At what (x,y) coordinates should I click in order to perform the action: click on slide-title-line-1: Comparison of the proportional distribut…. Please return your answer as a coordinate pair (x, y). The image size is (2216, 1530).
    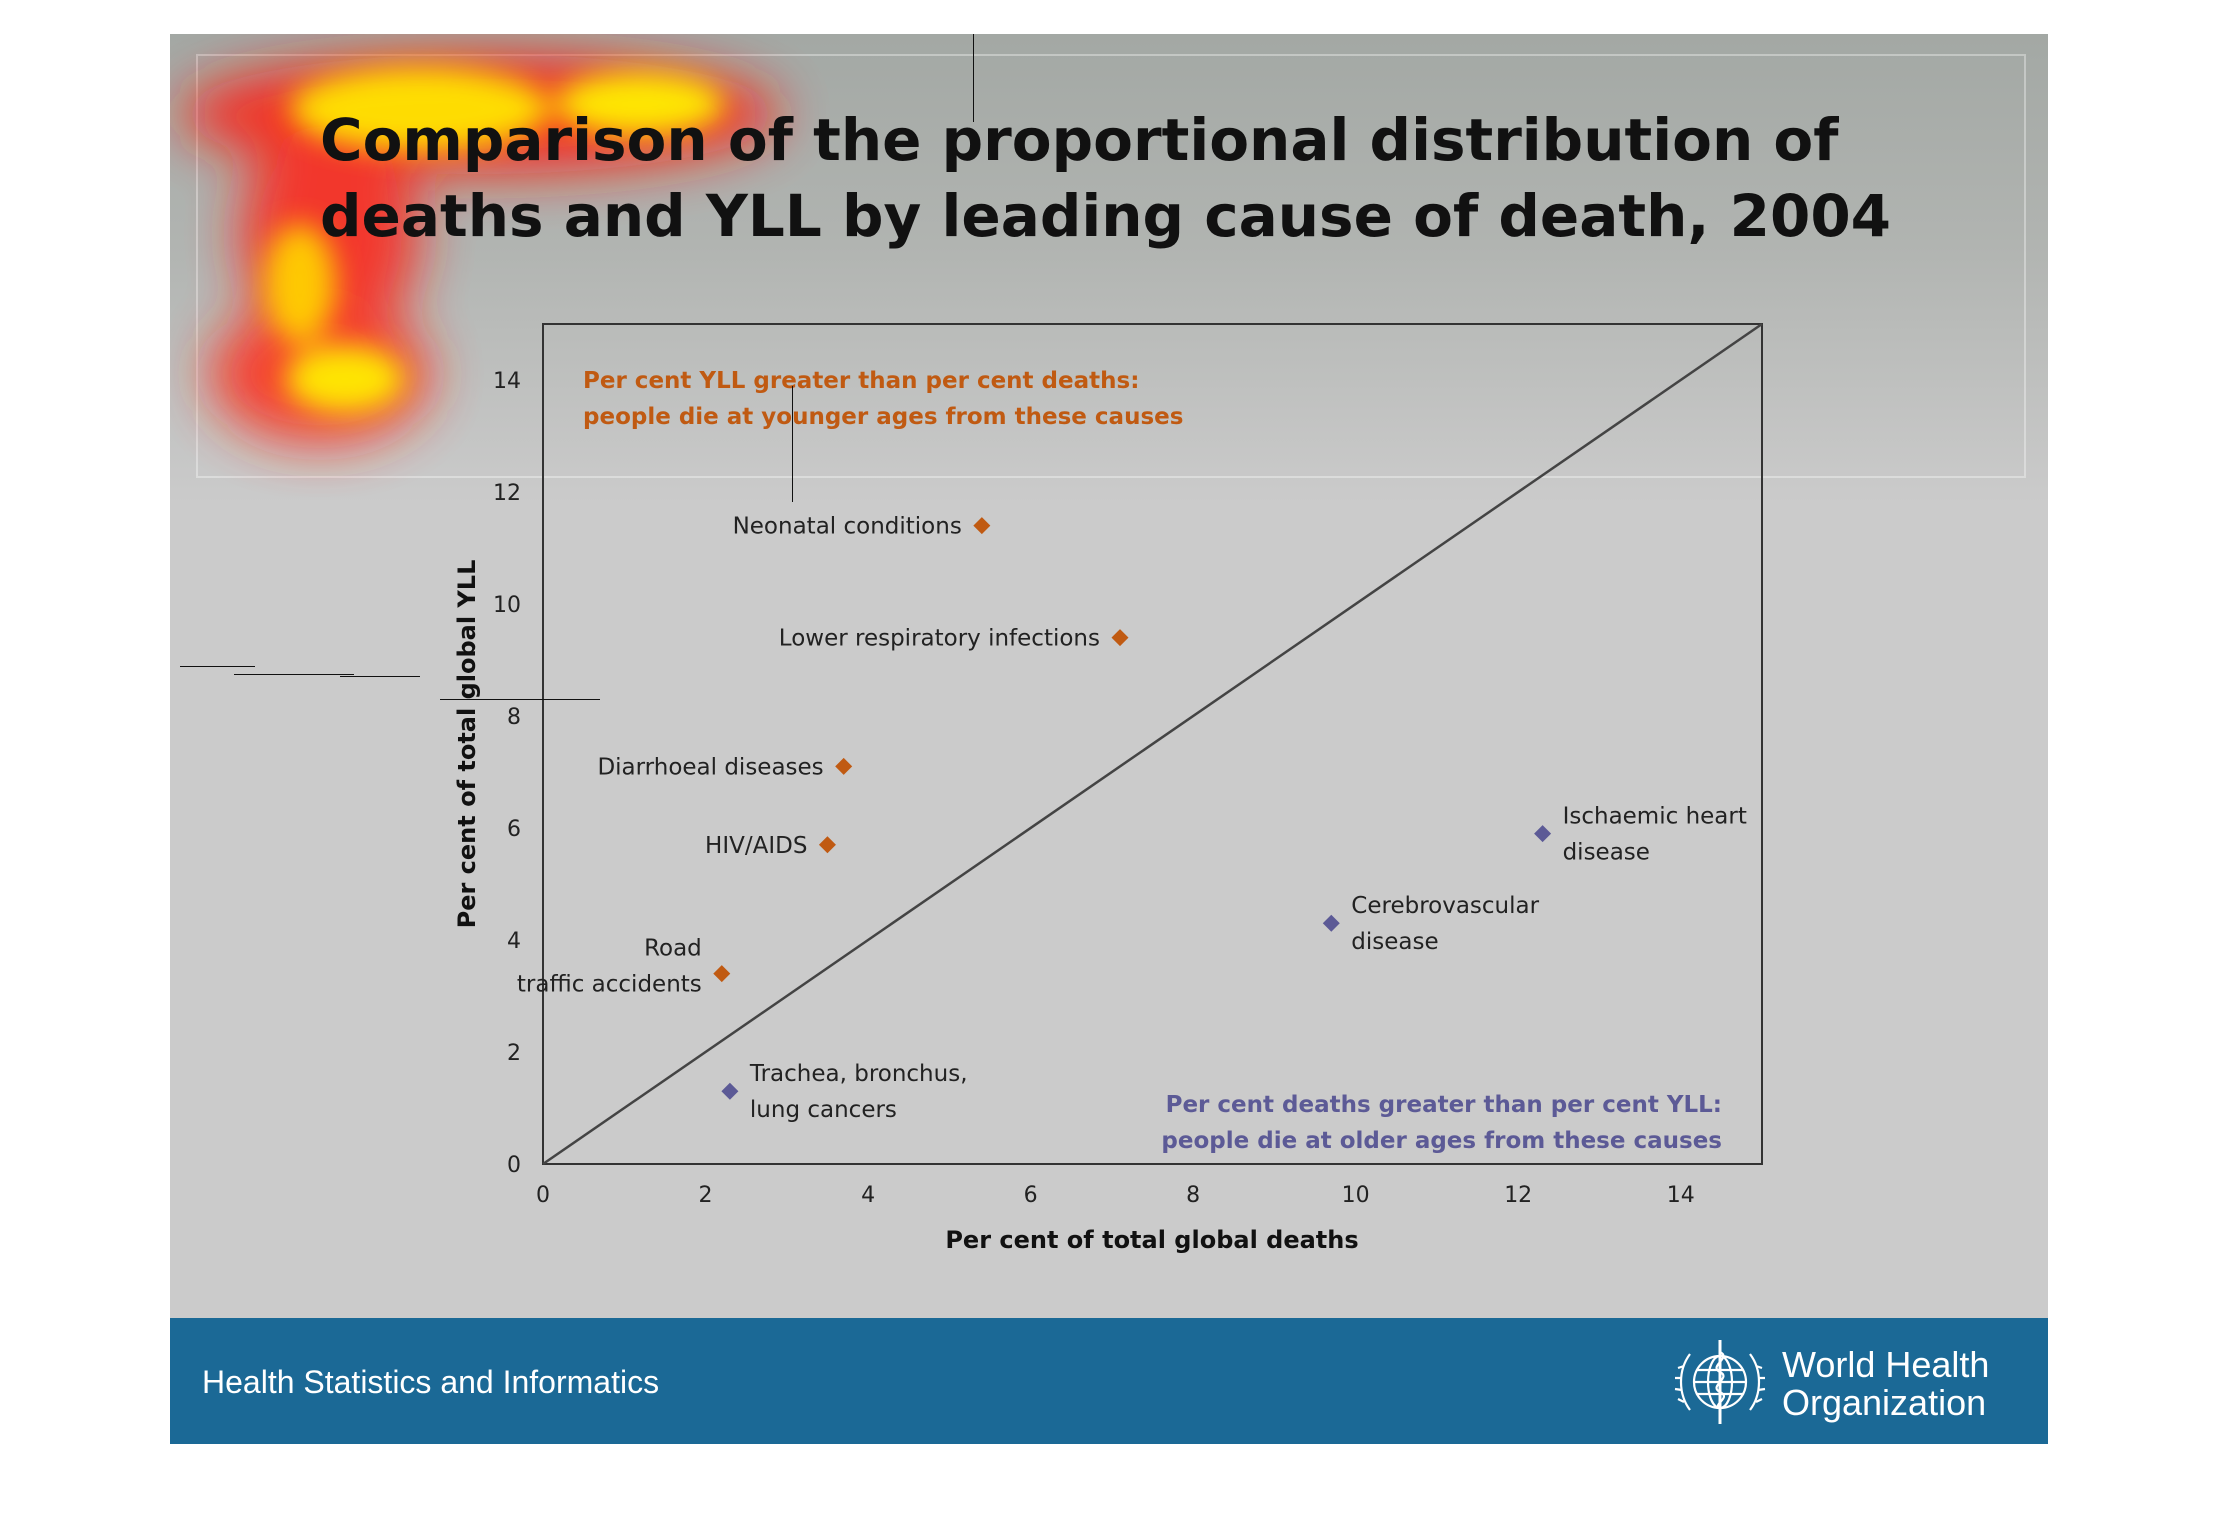
    Looking at the image, I should click on (1079, 140).